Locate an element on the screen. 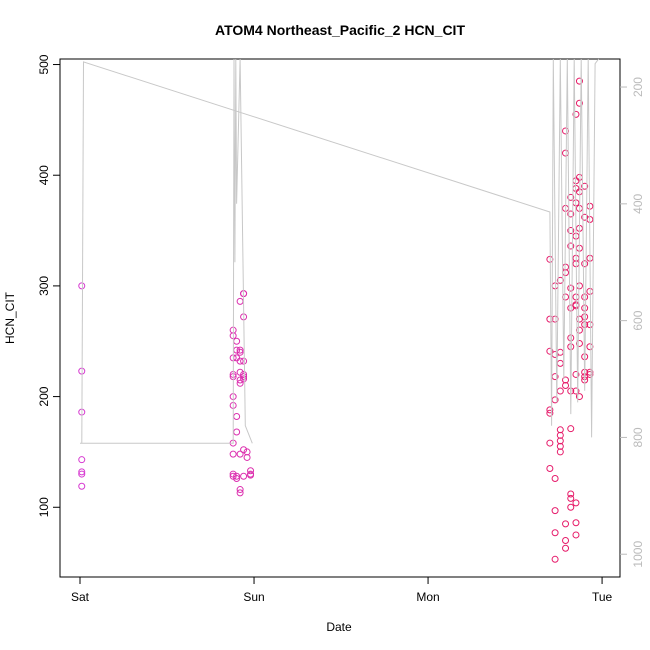  y-tick-label: 400 is located at coordinates (44, 175).